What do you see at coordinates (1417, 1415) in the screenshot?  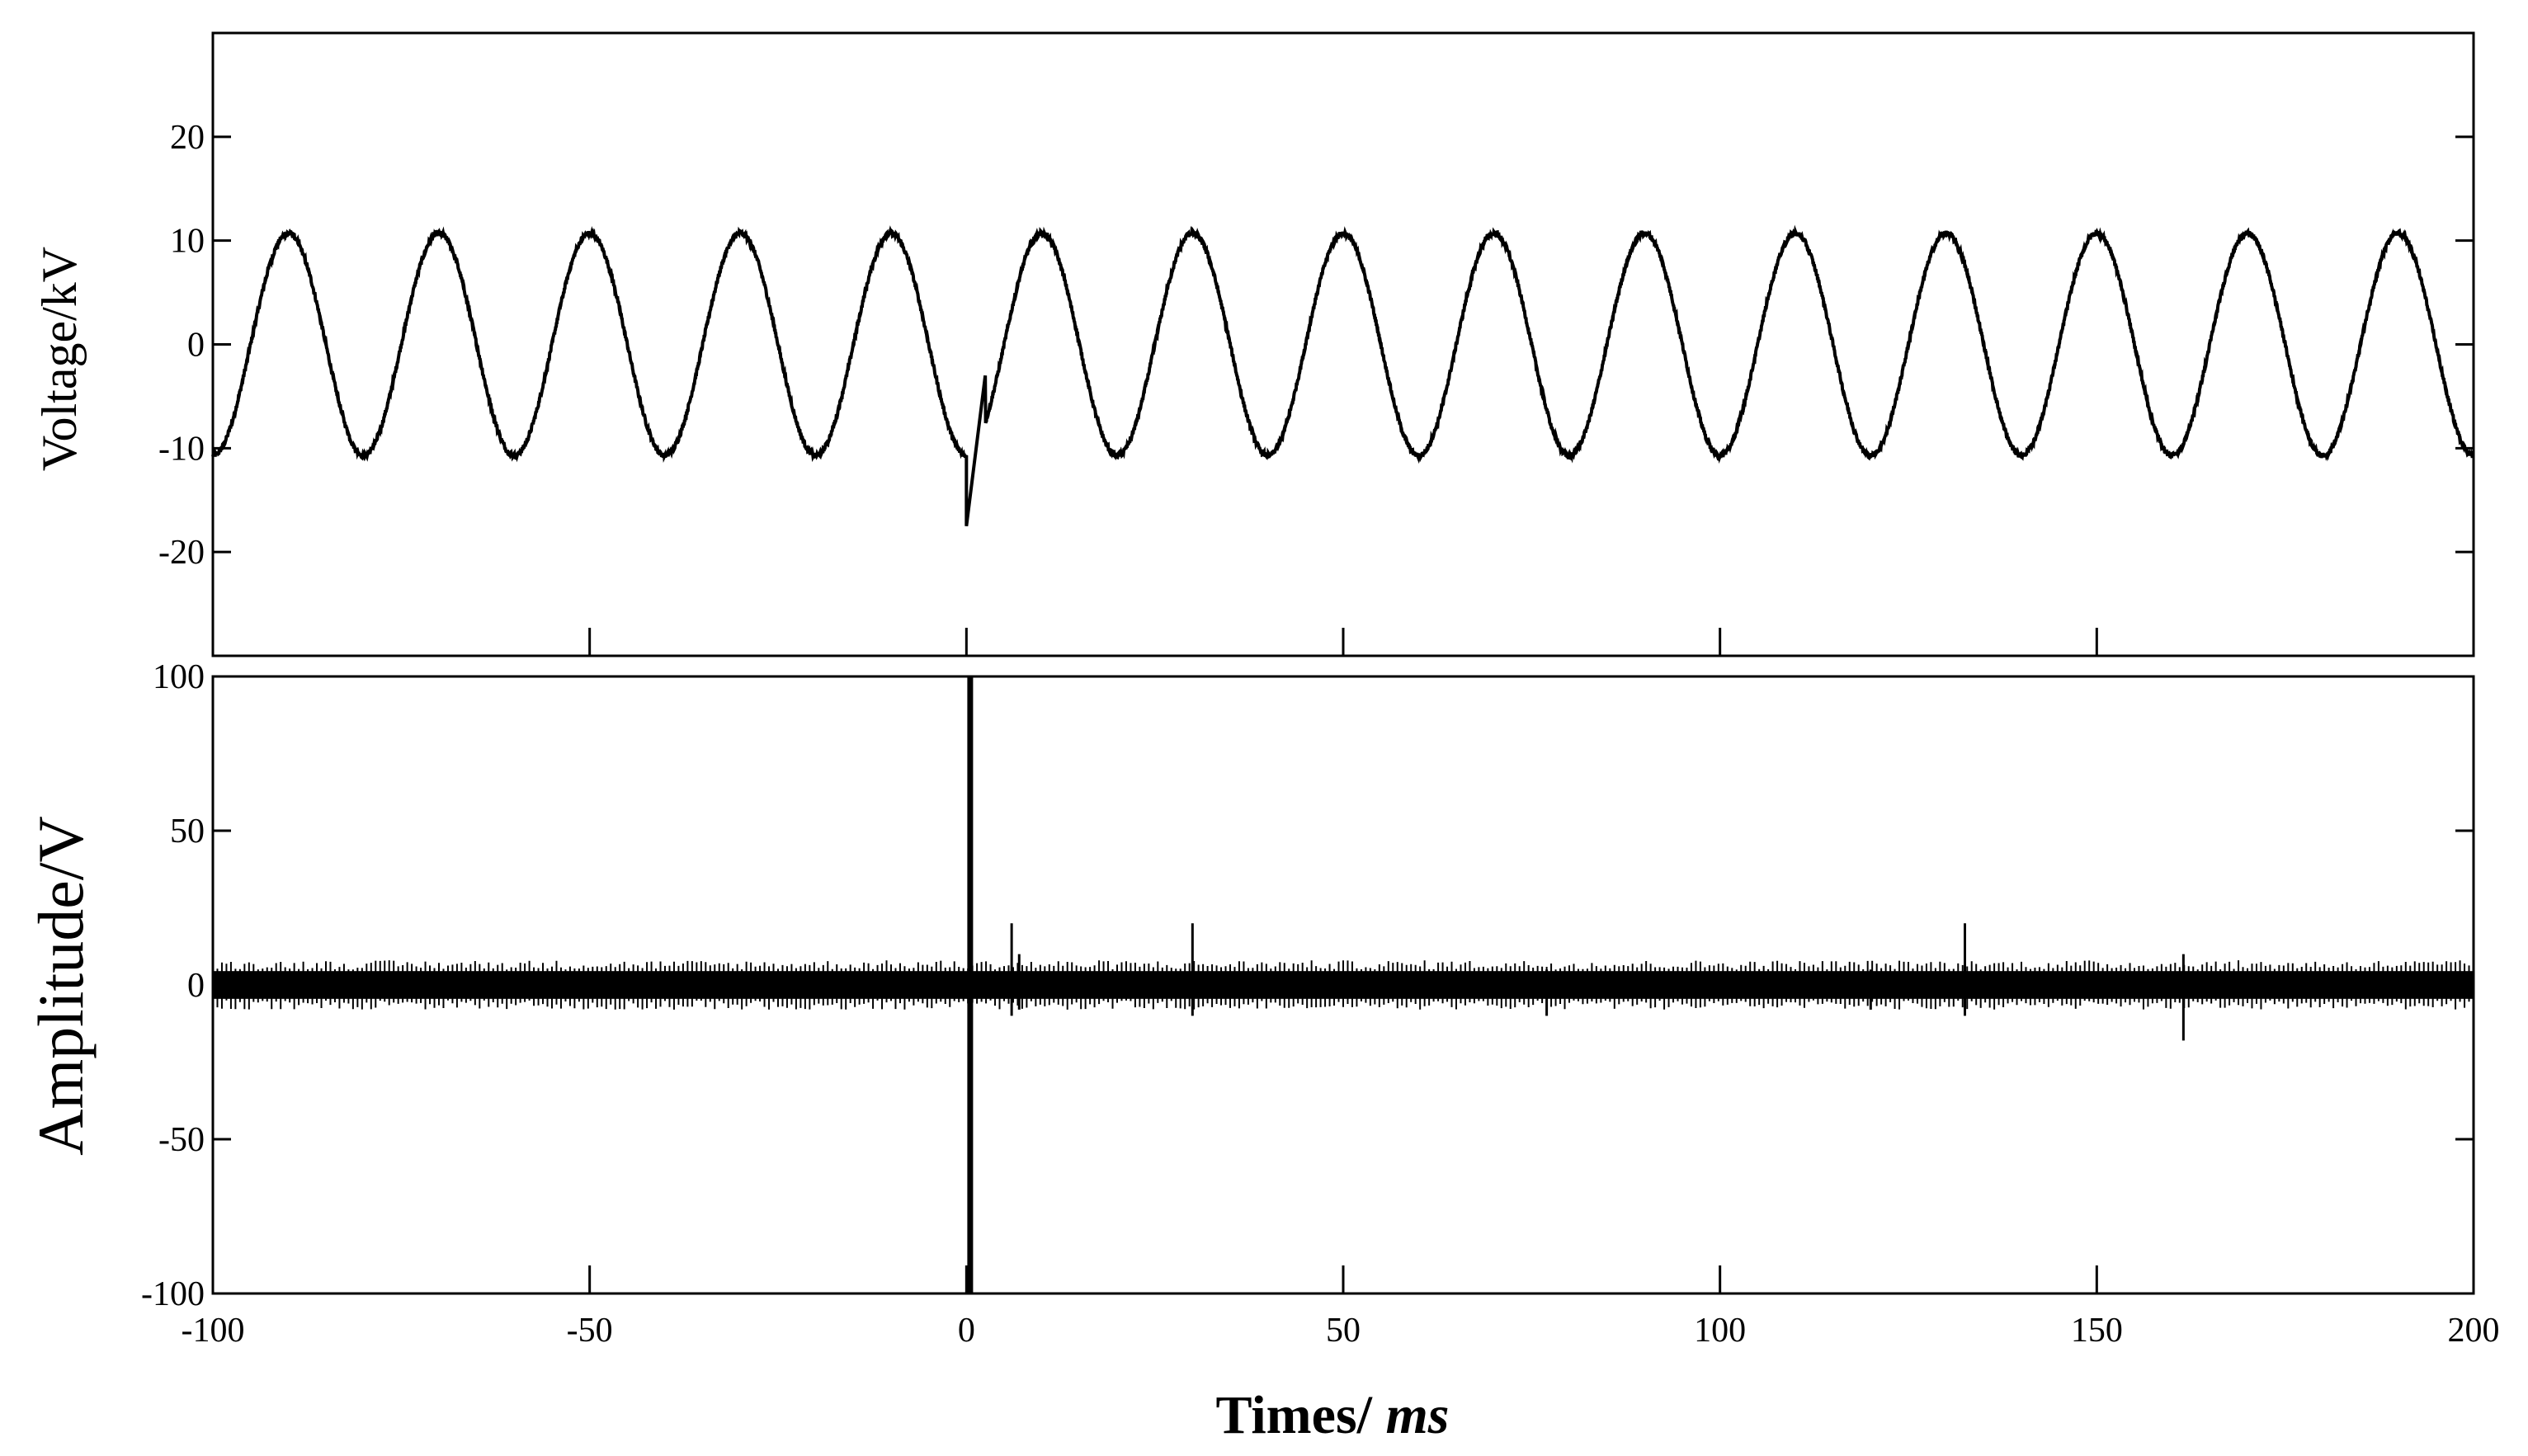 I see `x-axis-label-unit: ms` at bounding box center [1417, 1415].